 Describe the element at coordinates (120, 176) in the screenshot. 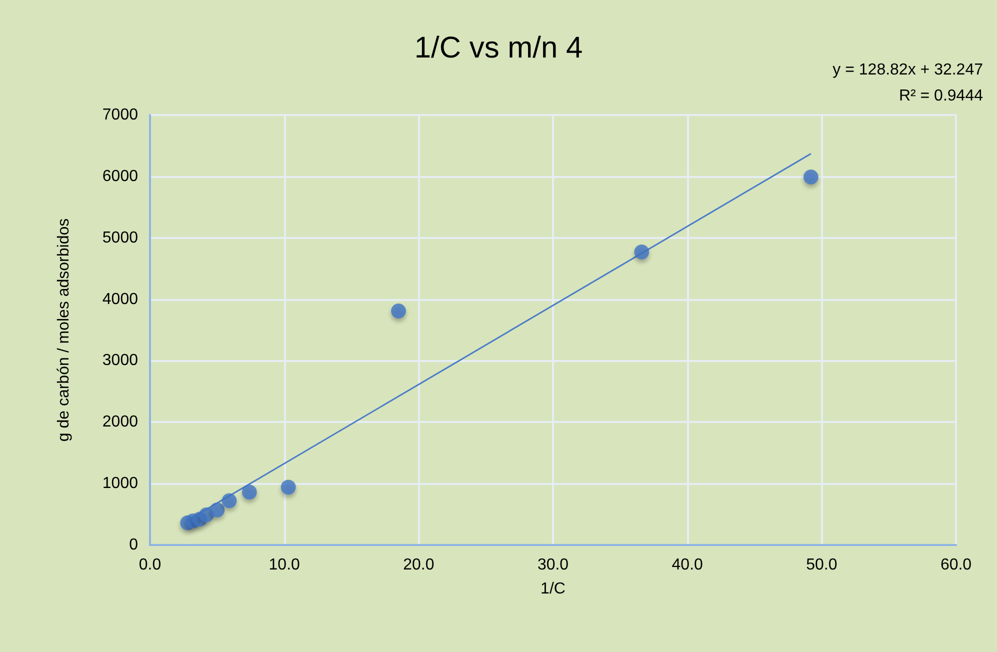

I see `y-tick-label: 6000` at that location.